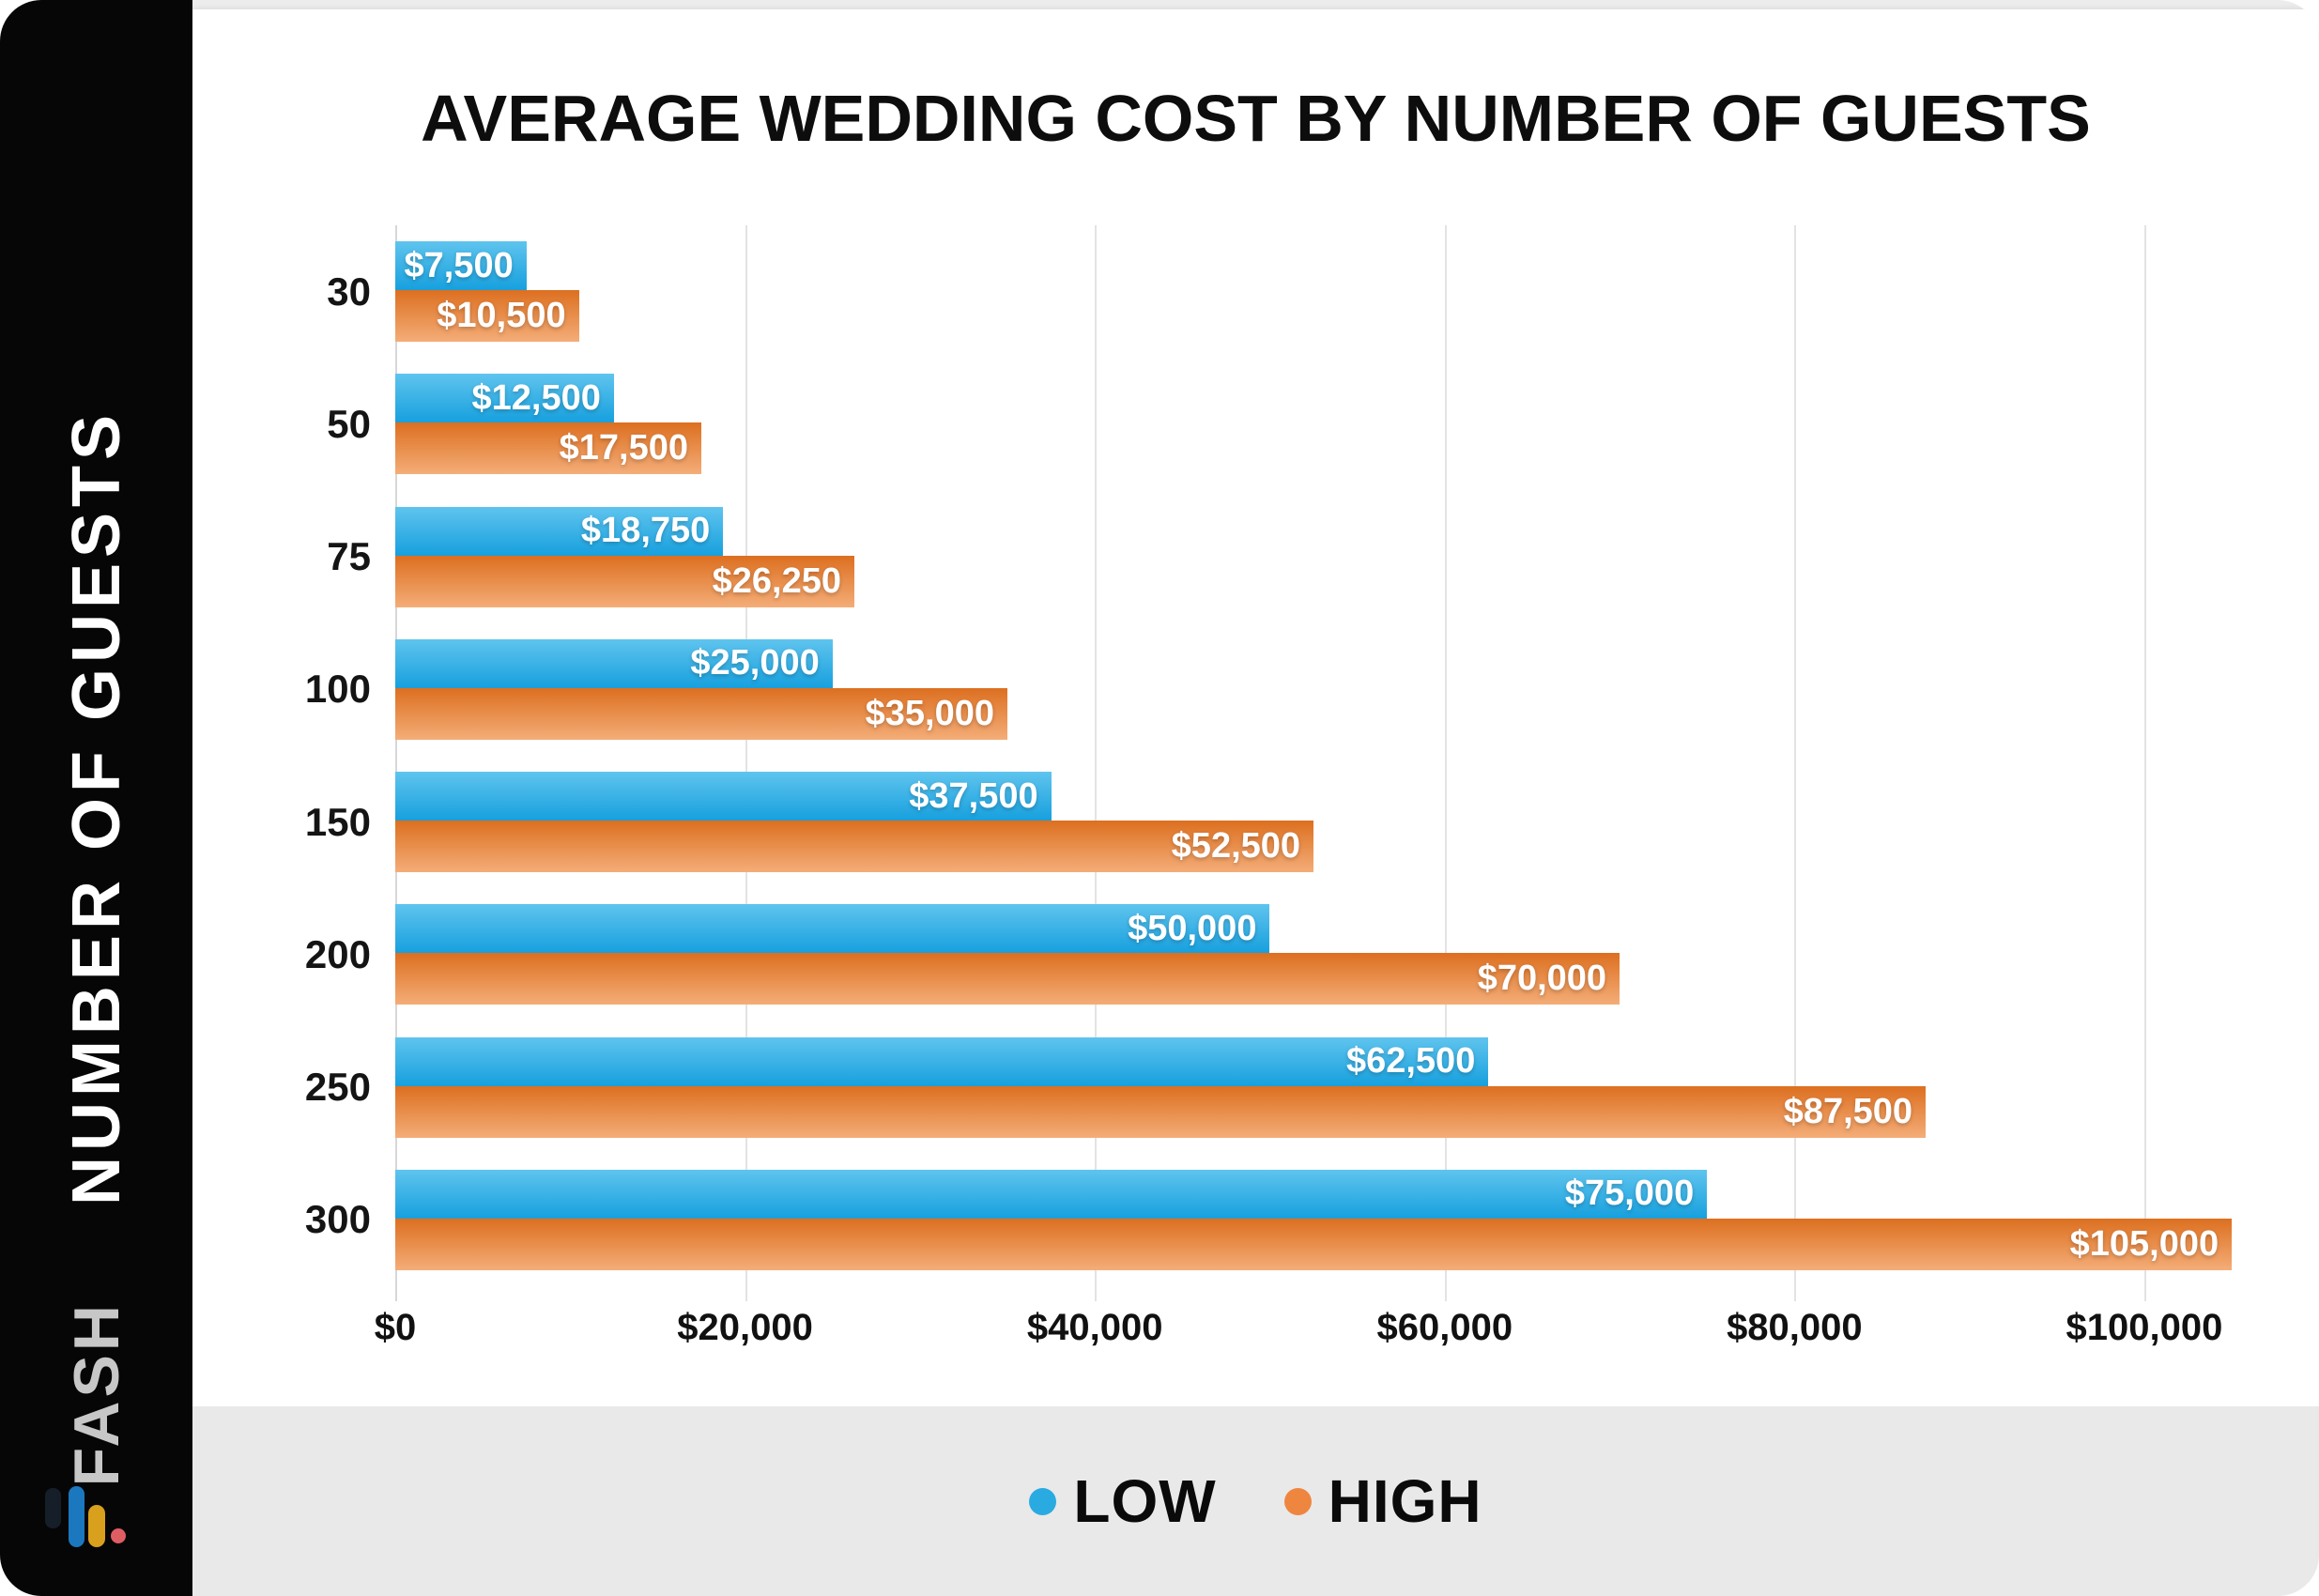  What do you see at coordinates (548, 449) in the screenshot?
I see `high-bar-50: $17,500` at bounding box center [548, 449].